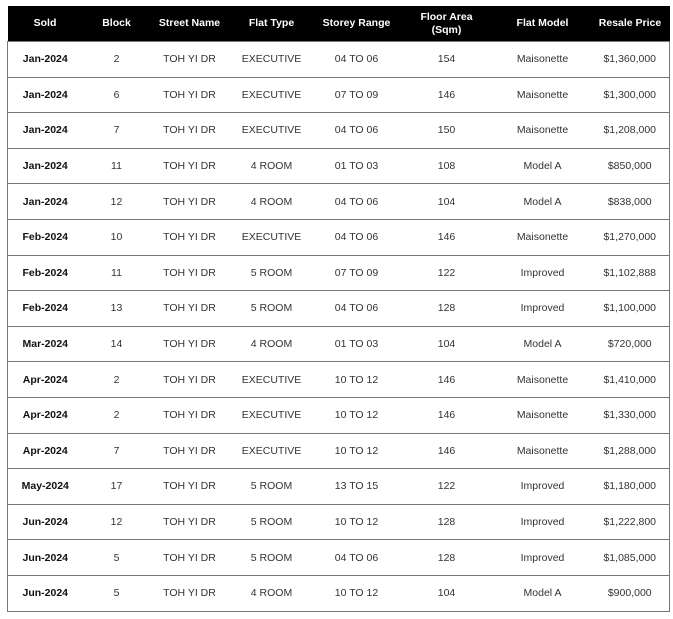  What do you see at coordinates (630, 59) in the screenshot?
I see `cell-resale-price: $1,360,000` at bounding box center [630, 59].